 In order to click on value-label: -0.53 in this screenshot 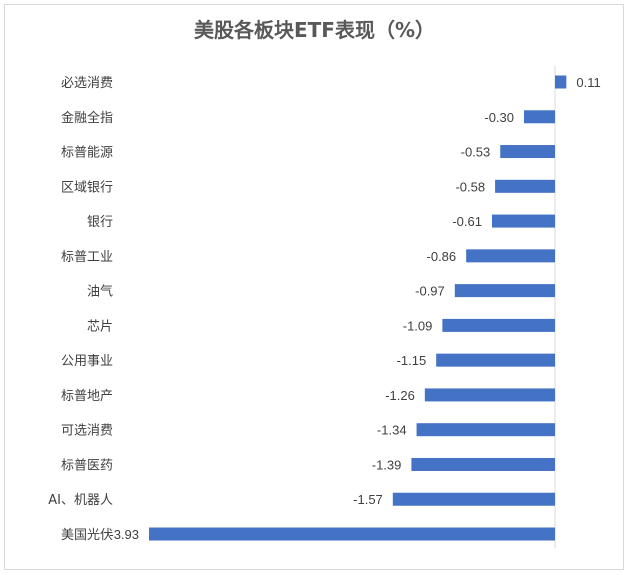, I will do `click(476, 152)`.